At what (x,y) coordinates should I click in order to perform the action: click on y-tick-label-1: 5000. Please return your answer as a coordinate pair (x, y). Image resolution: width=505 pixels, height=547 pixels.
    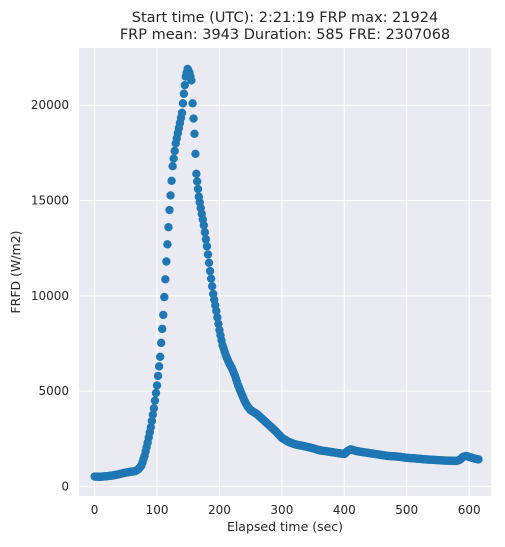
    Looking at the image, I should click on (53, 391).